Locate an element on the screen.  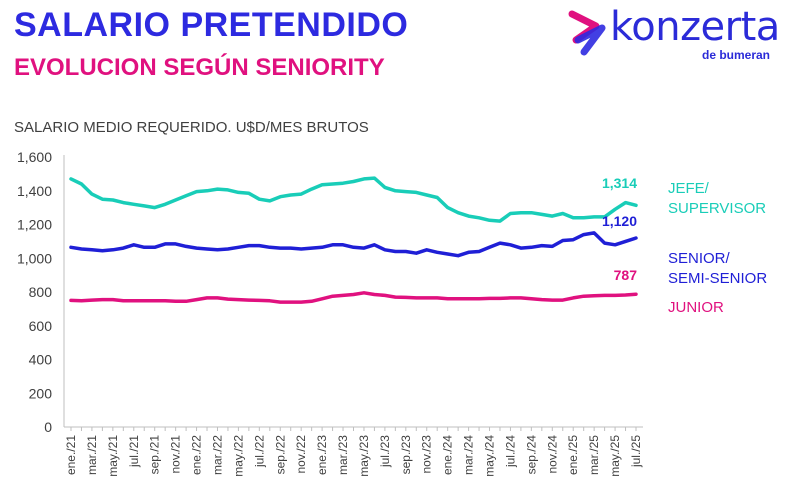
x-tick-label: sep./23 is located at coordinates (406, 455).